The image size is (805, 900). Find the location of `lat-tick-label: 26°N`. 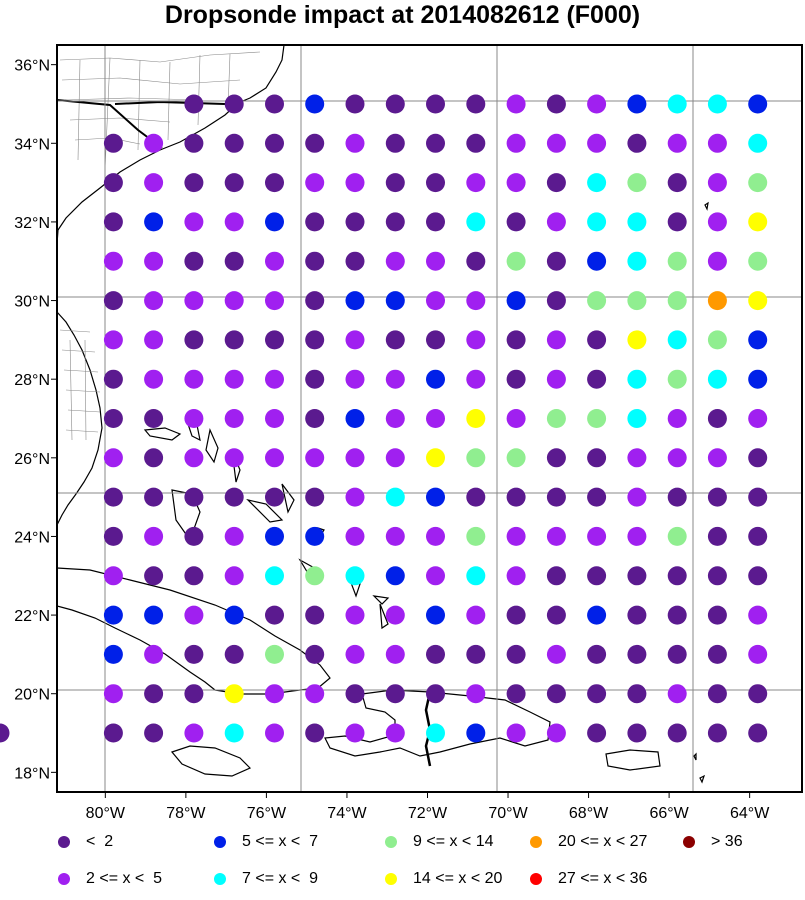

lat-tick-label: 26°N is located at coordinates (32, 459).